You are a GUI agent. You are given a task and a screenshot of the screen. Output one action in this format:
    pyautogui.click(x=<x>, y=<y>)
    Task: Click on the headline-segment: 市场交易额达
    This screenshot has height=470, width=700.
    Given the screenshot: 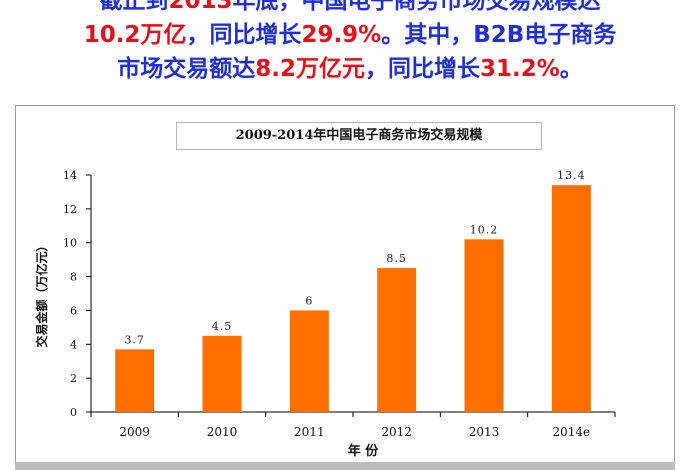 What is the action you would take?
    pyautogui.click(x=186, y=69)
    